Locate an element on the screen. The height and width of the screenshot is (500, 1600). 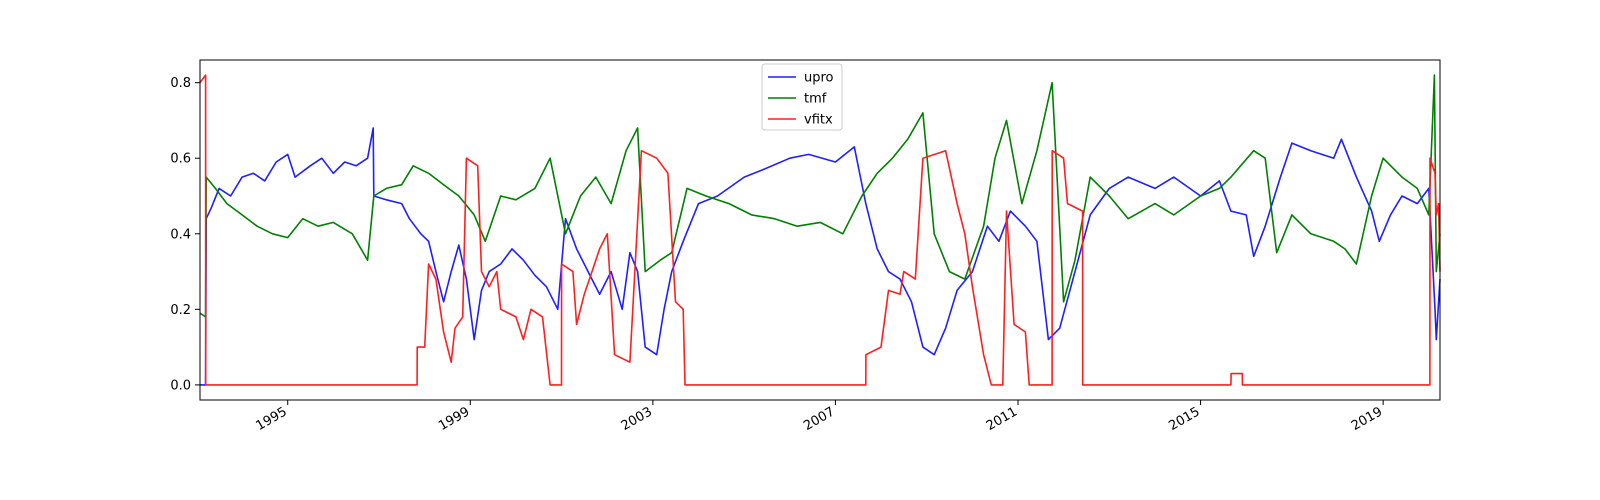
x-tick-label: 2007 is located at coordinates (819, 419).